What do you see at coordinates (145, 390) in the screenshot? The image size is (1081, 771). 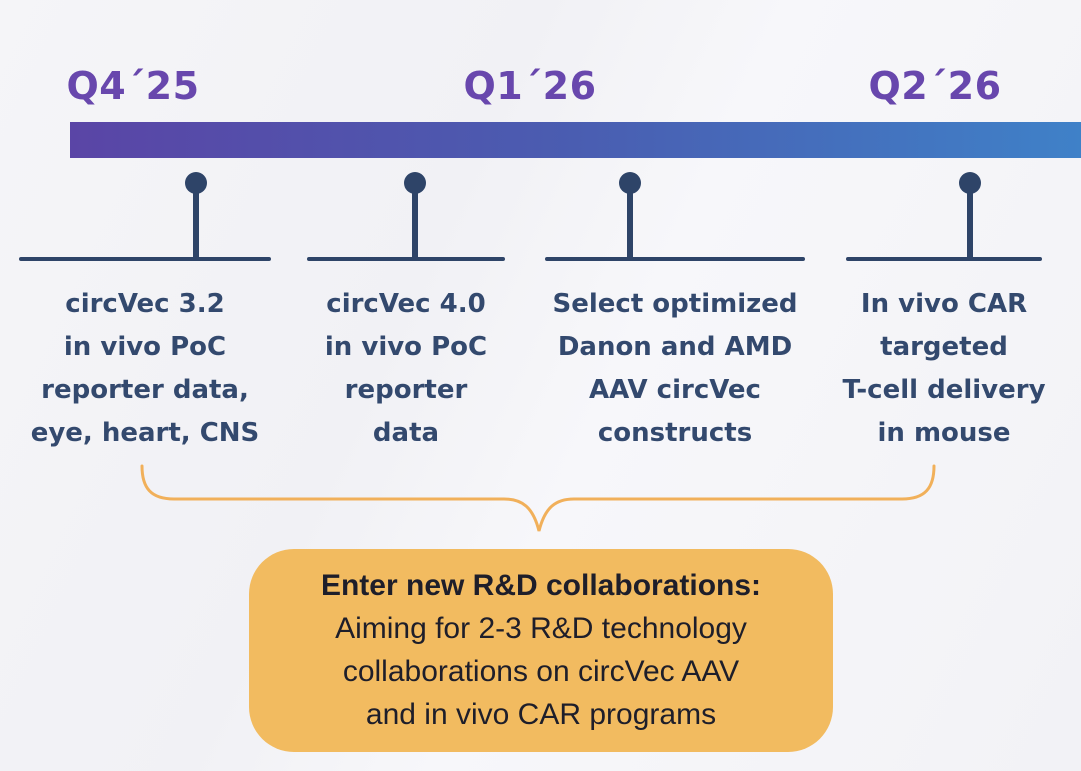 I see `milestone-line: reporter data,` at bounding box center [145, 390].